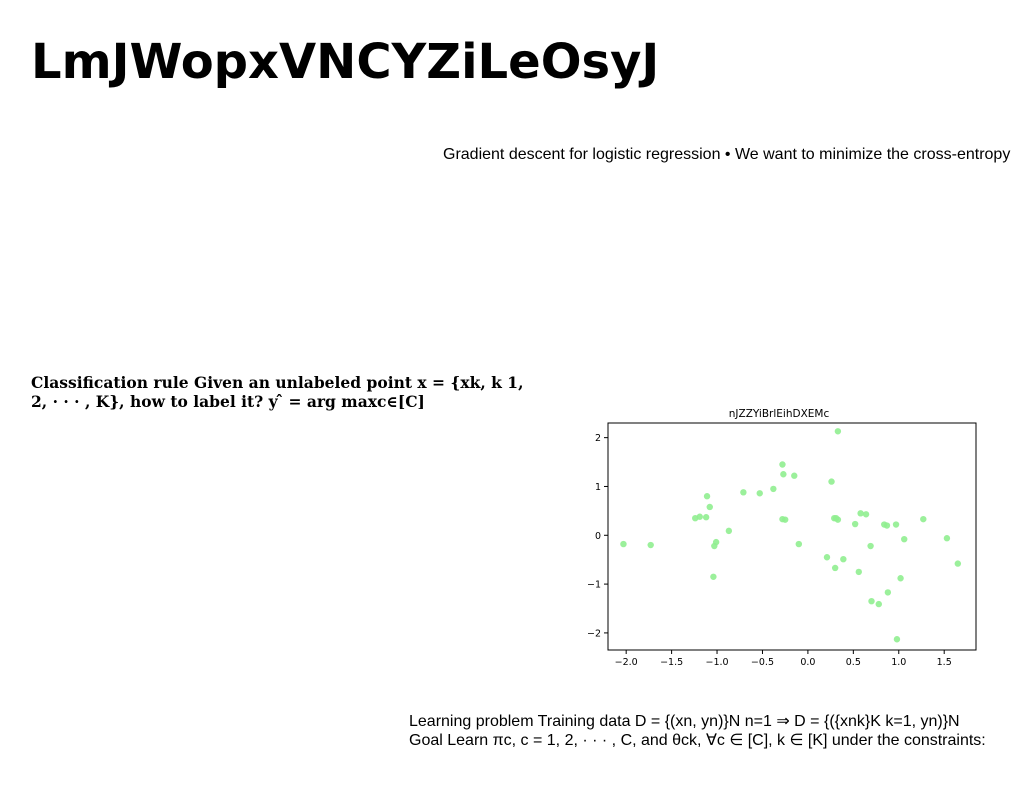 This screenshot has width=1024, height=788. Describe the element at coordinates (898, 662) in the screenshot. I see `x-tick-label: 1.0` at that location.